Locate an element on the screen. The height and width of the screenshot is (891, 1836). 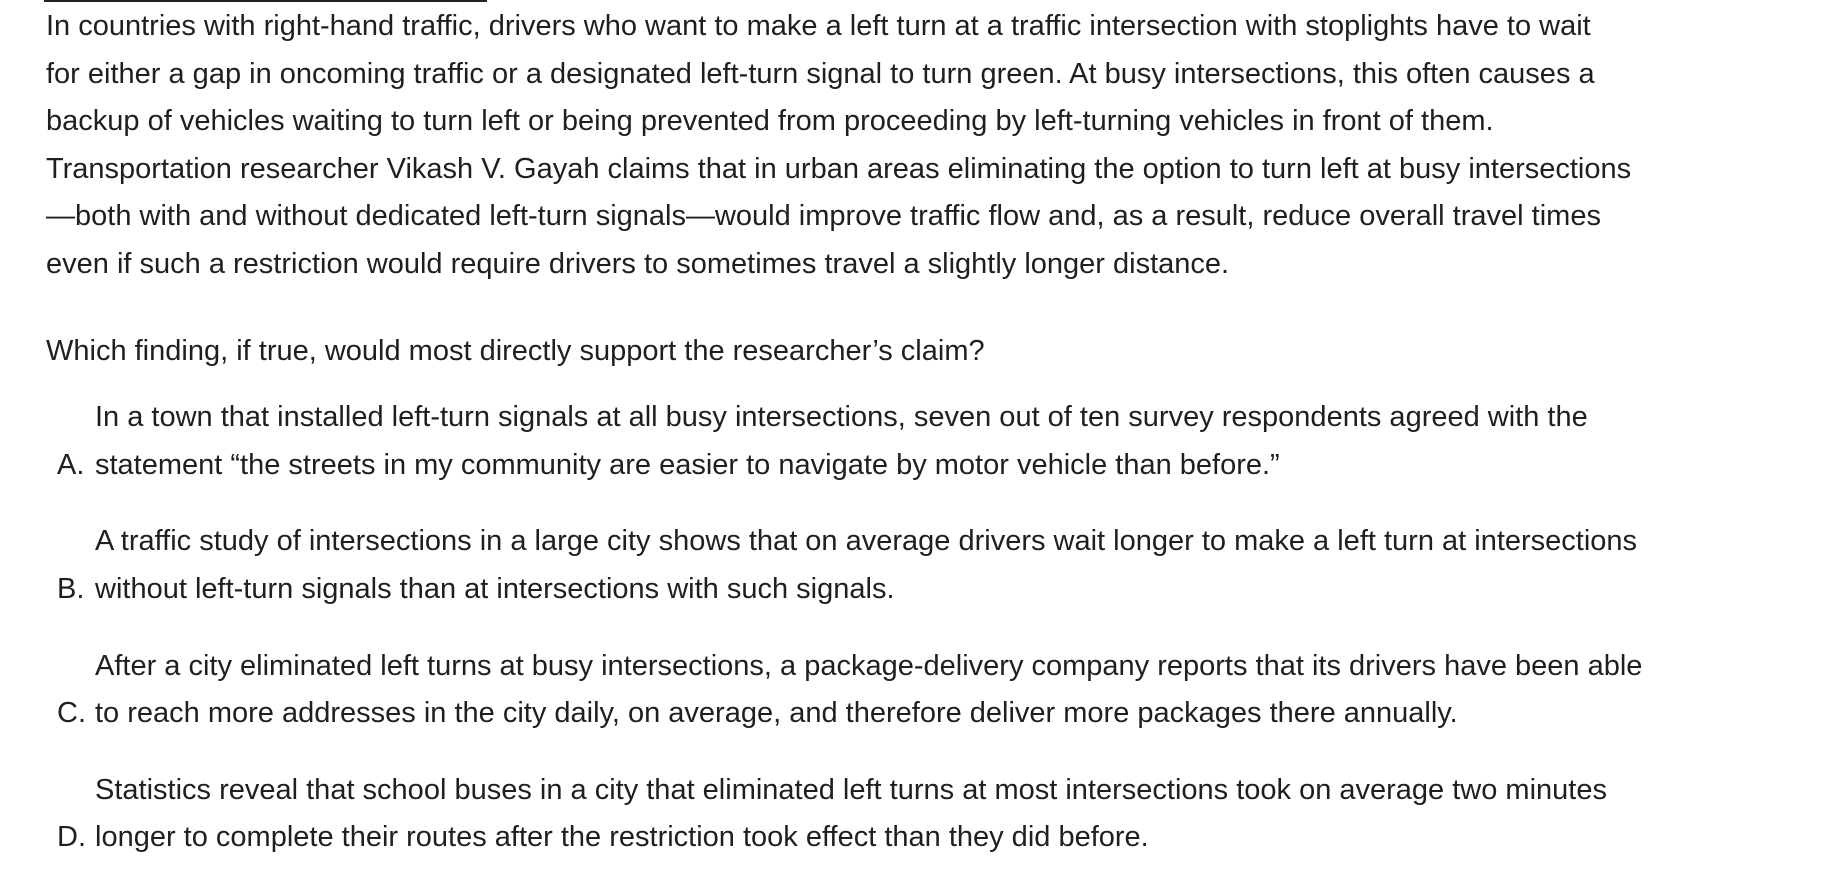
top-divider is located at coordinates (265, 1).